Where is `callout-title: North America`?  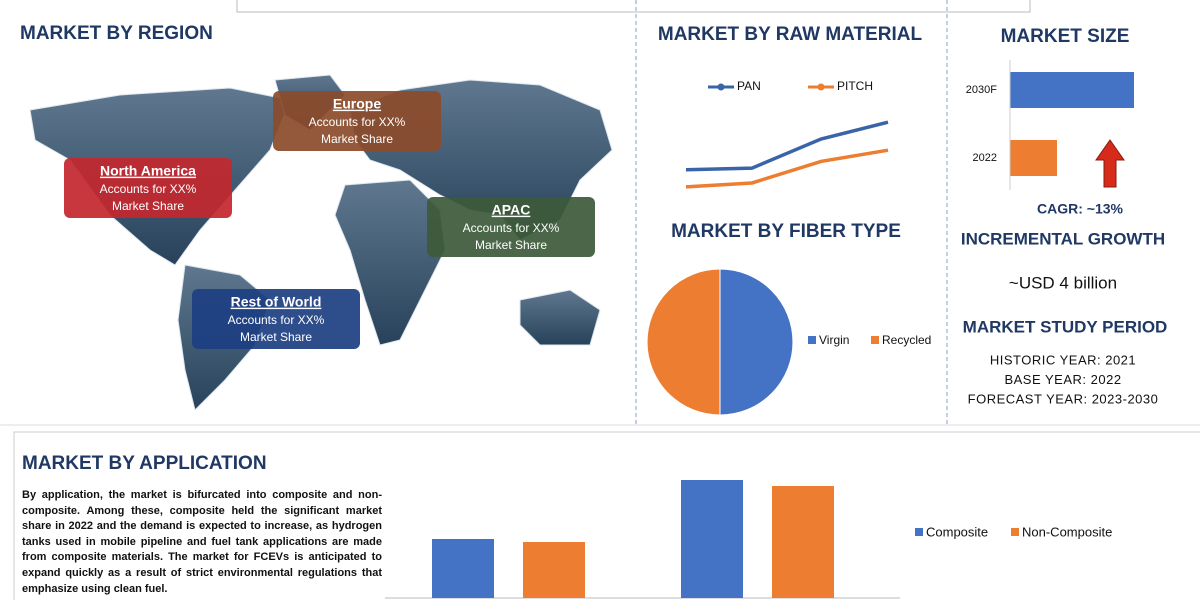 callout-title: North America is located at coordinates (148, 171).